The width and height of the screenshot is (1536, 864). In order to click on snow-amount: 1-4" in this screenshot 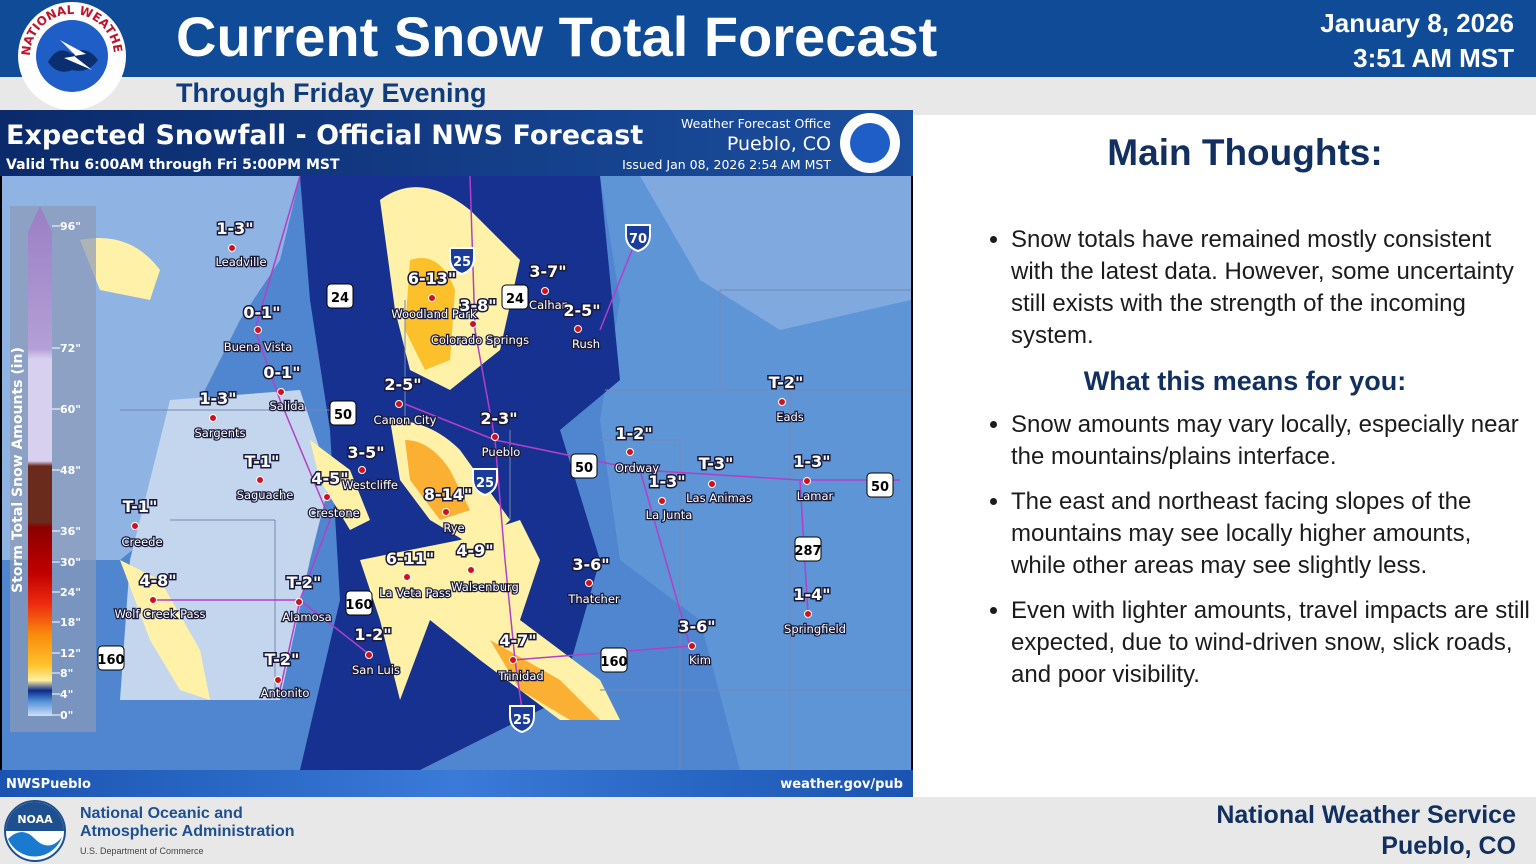, I will do `click(811, 594)`.